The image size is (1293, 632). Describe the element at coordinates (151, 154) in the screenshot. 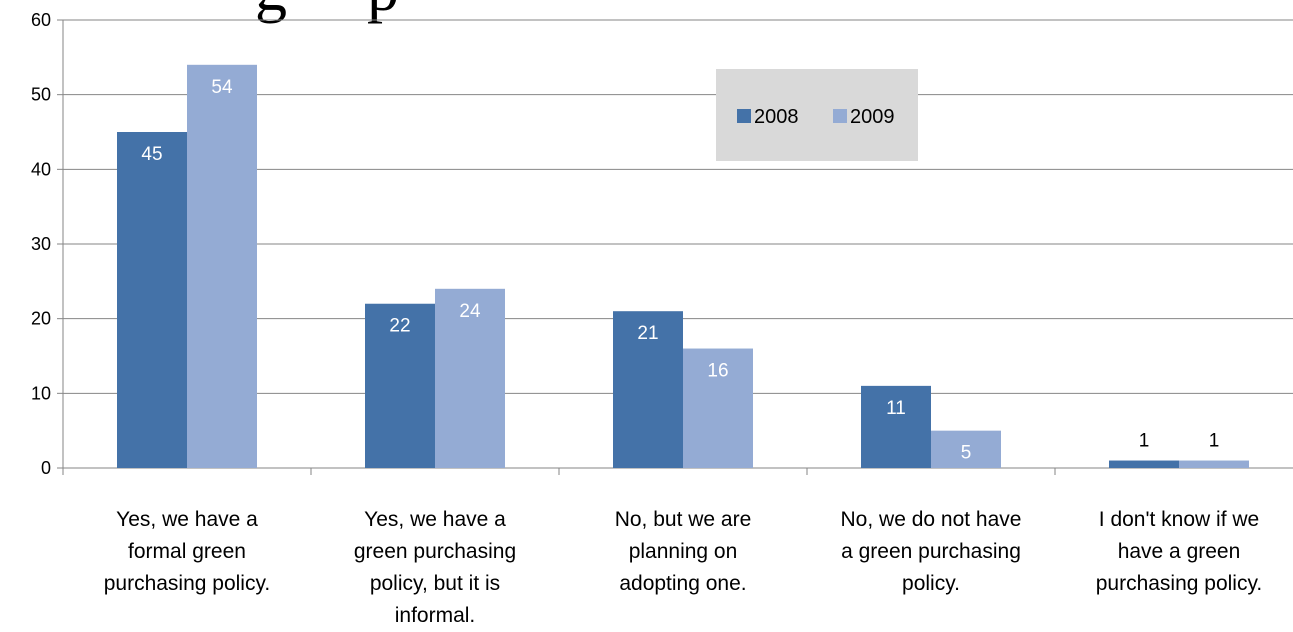

I see `data-label: 45` at that location.